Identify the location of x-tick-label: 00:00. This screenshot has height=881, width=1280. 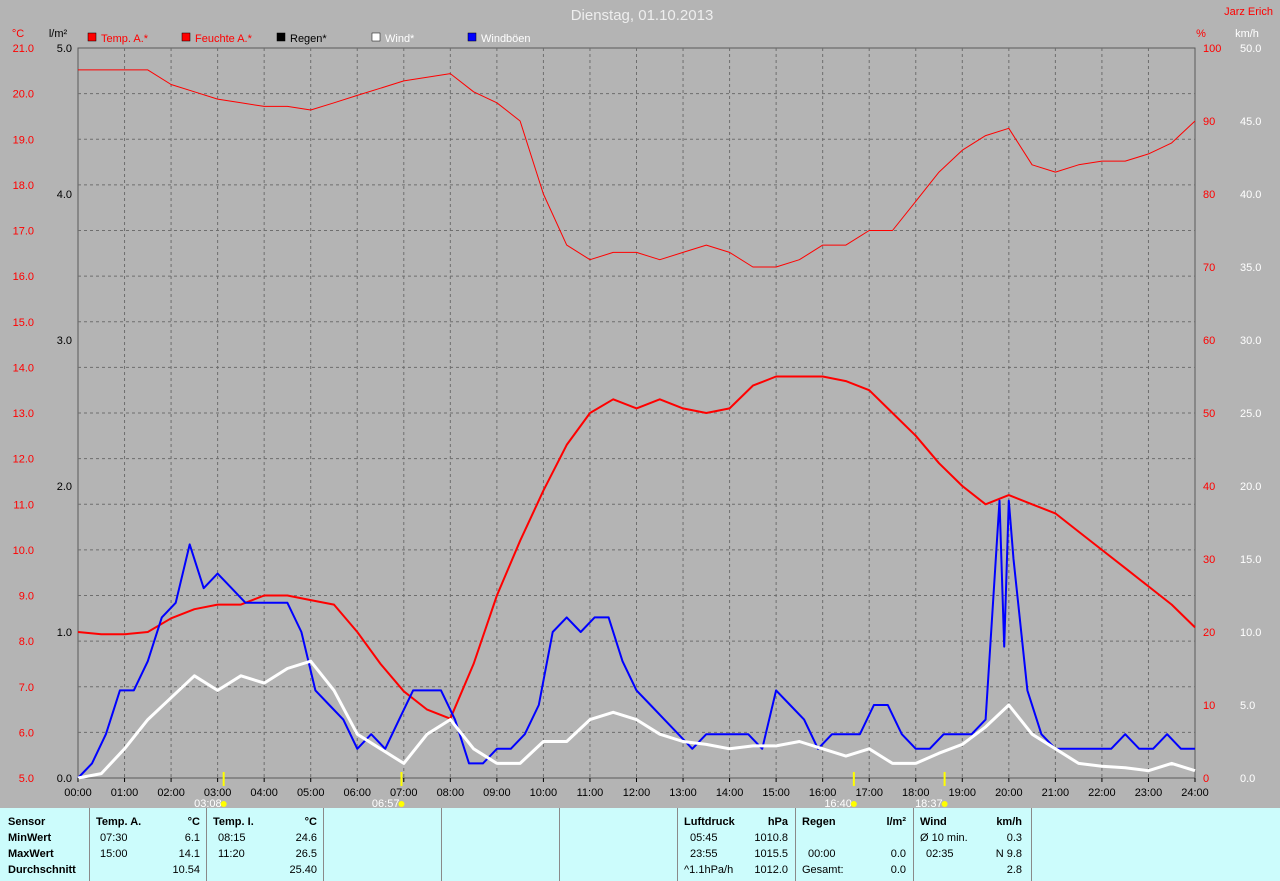
(78, 793).